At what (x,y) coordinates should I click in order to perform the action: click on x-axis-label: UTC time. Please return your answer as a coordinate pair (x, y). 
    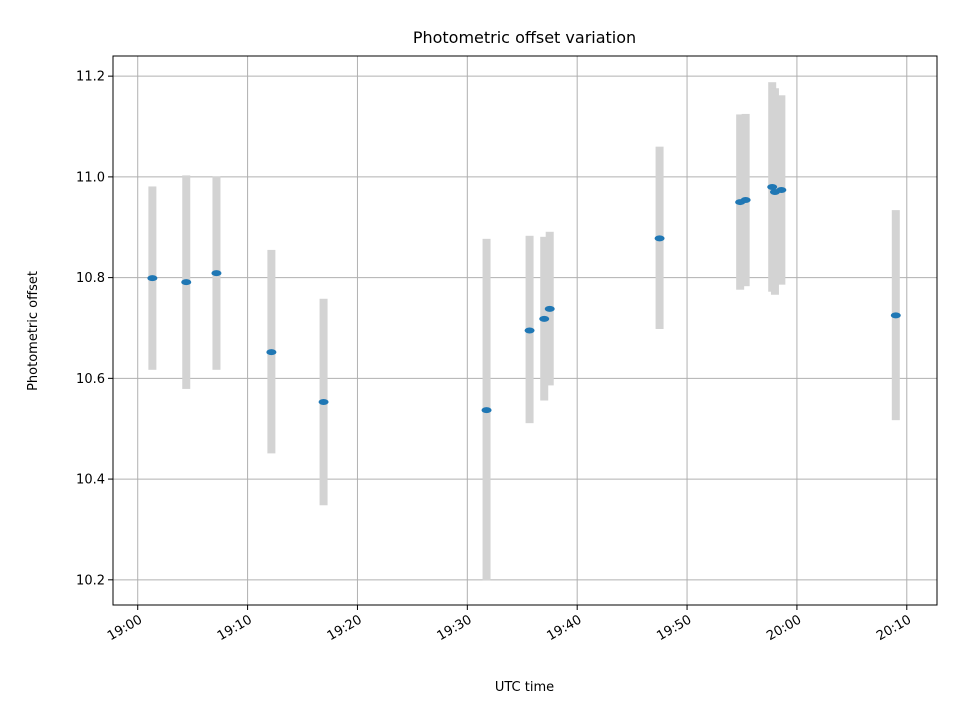
    Looking at the image, I should click on (524, 687).